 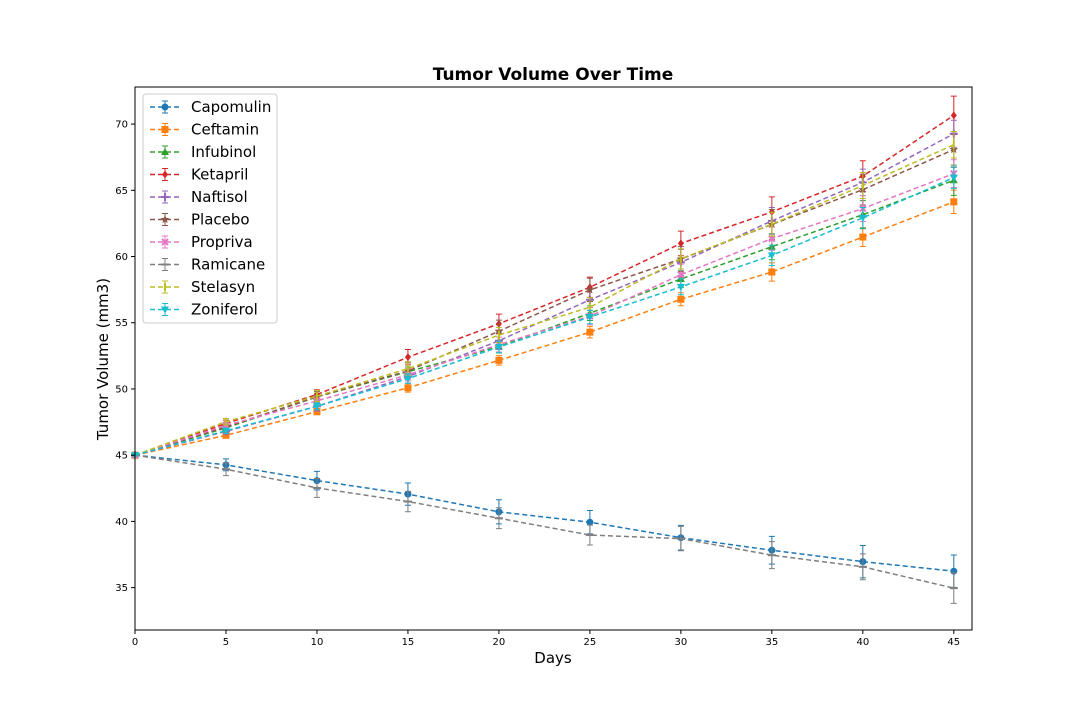 I want to click on legend-entry-infubinol: Infubinol, so click(x=203, y=152).